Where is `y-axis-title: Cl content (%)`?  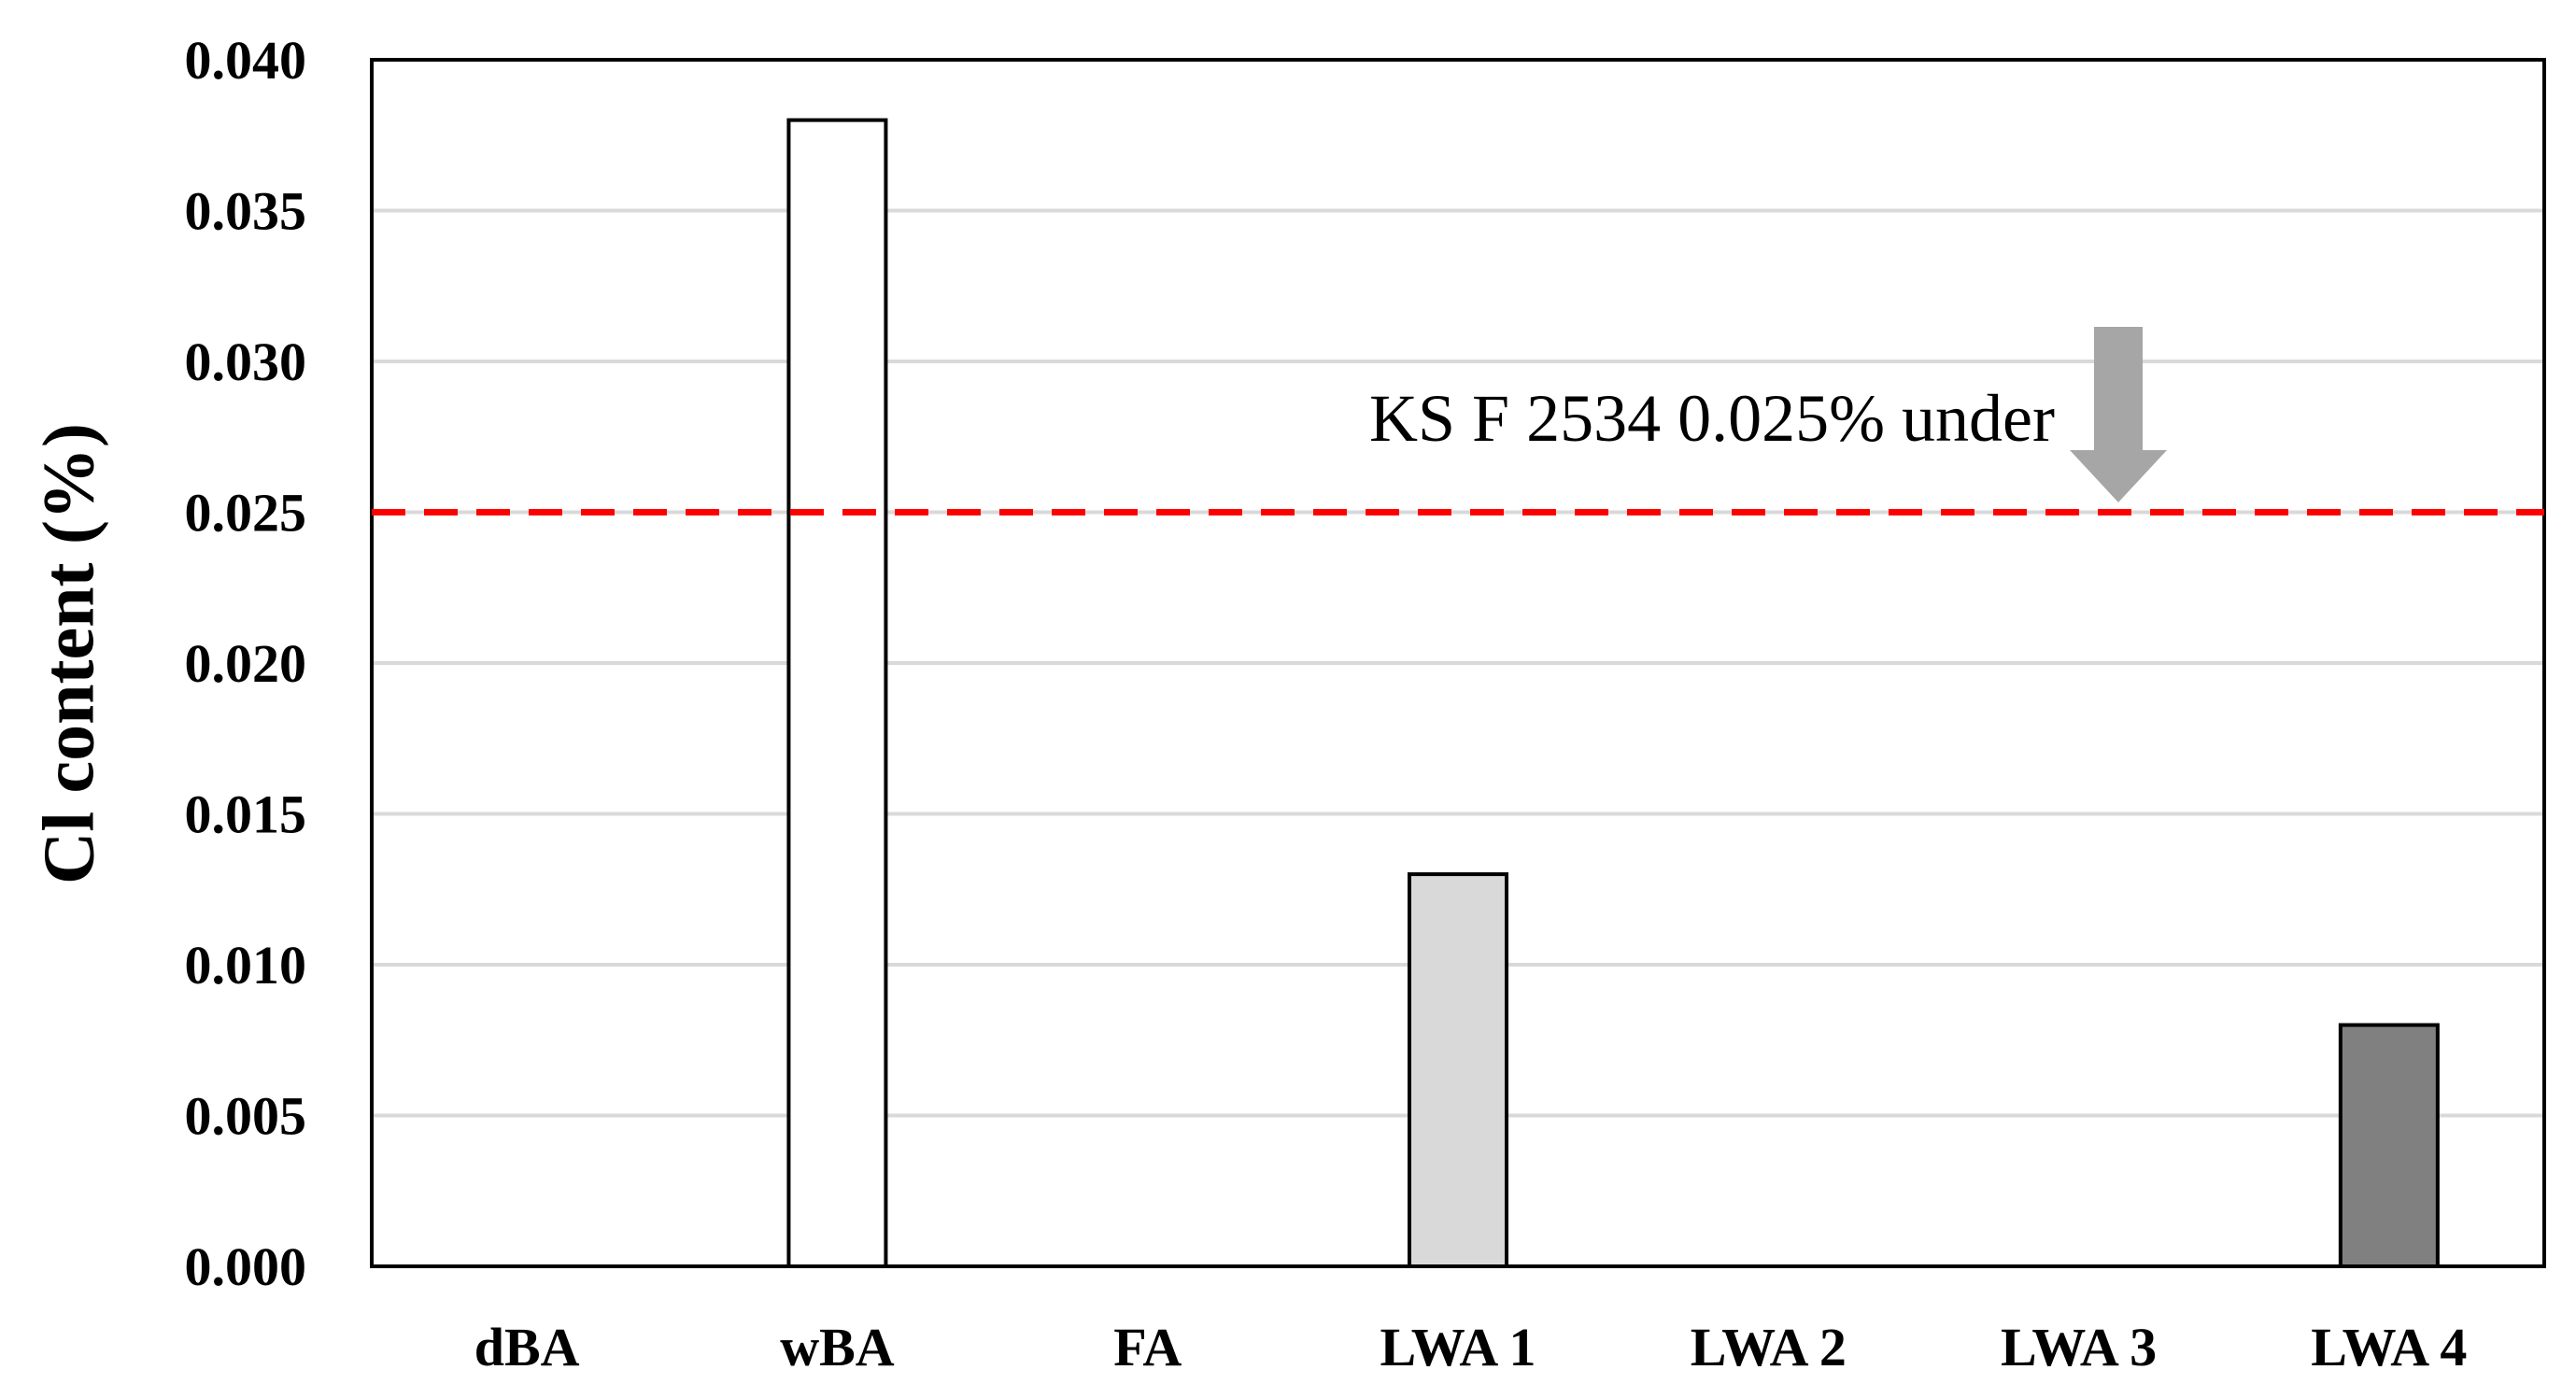
y-axis-title: Cl content (%) is located at coordinates (67, 653).